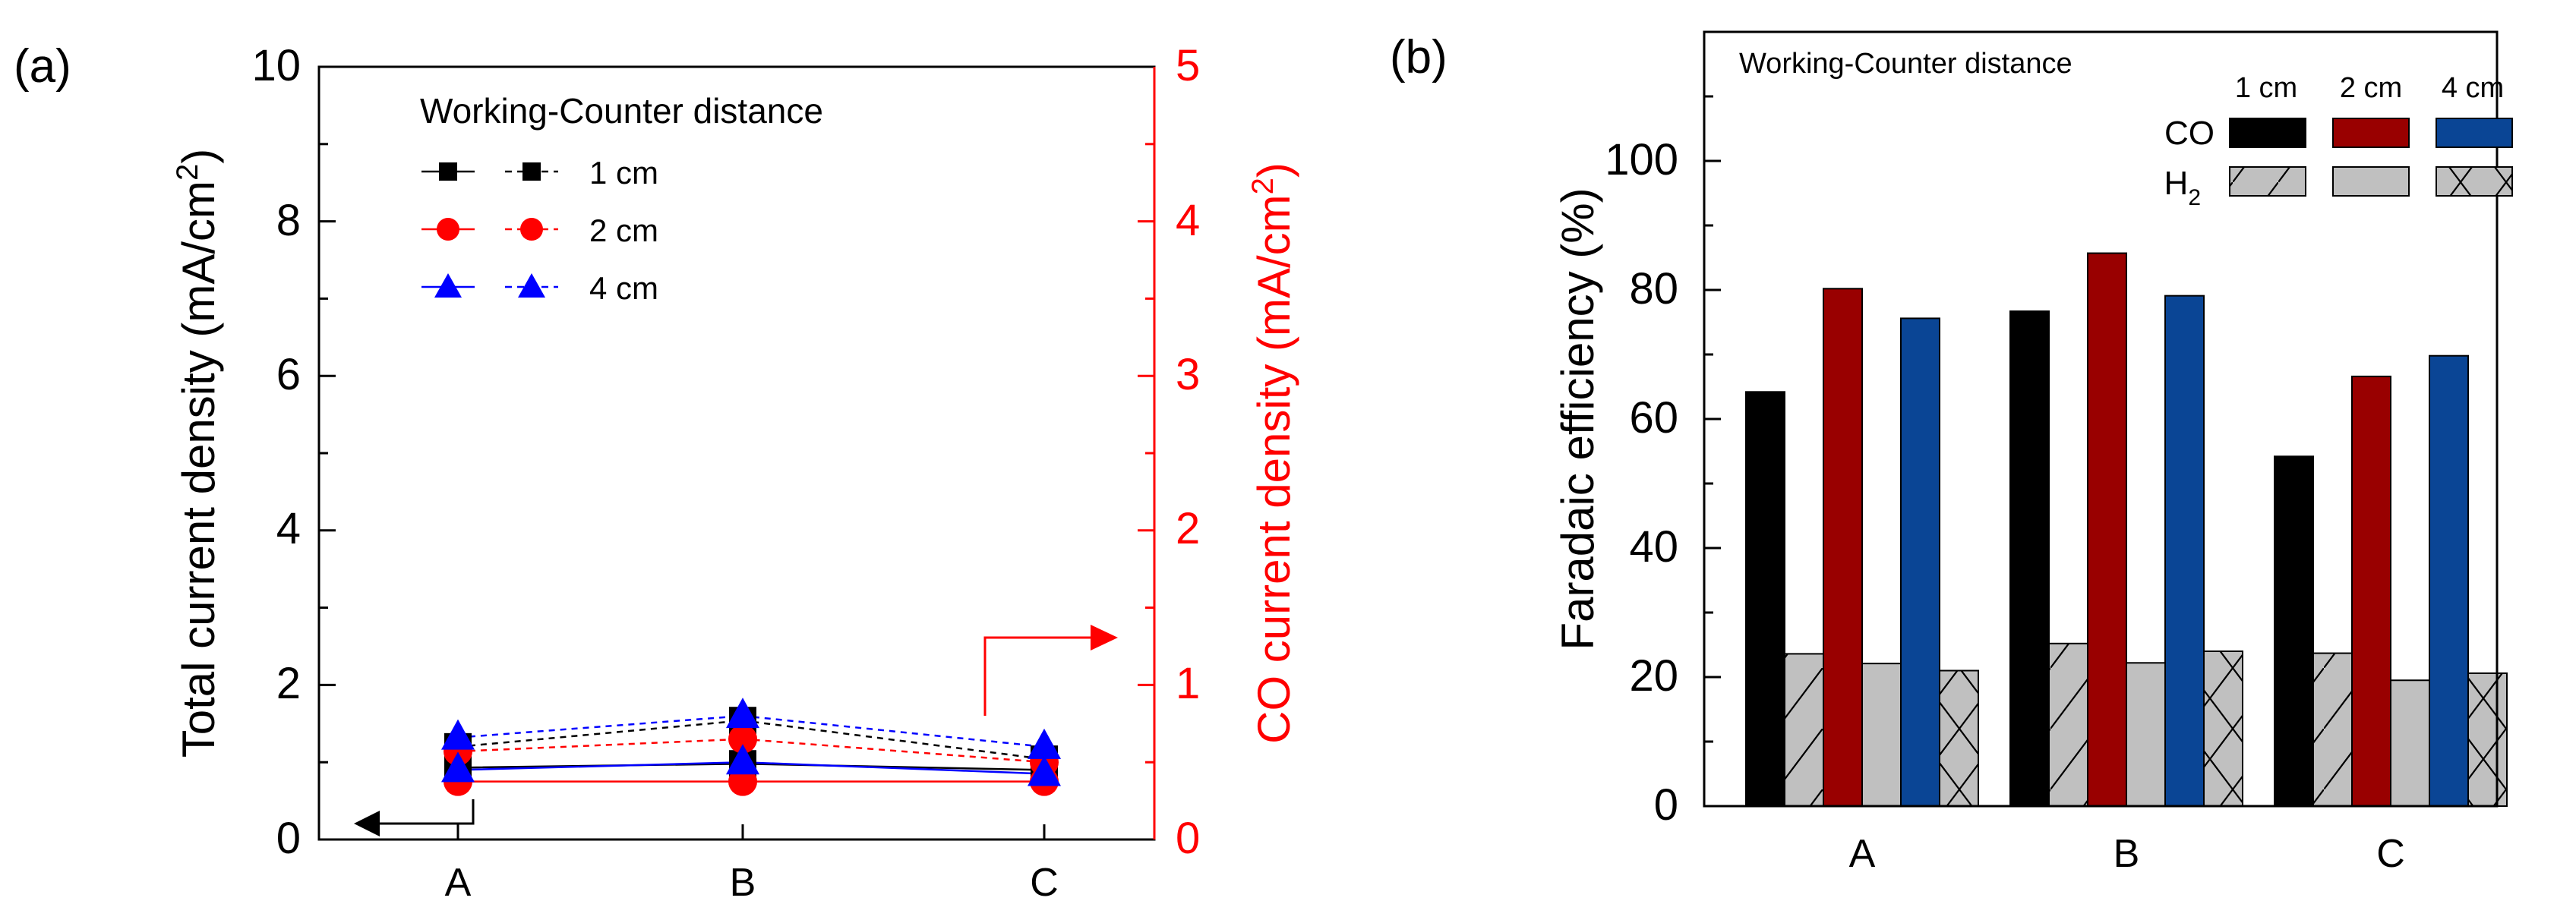 Image resolution: width=2576 pixels, height=923 pixels. Describe the element at coordinates (1188, 65) in the screenshot. I see `right-tick-label: 5` at that location.